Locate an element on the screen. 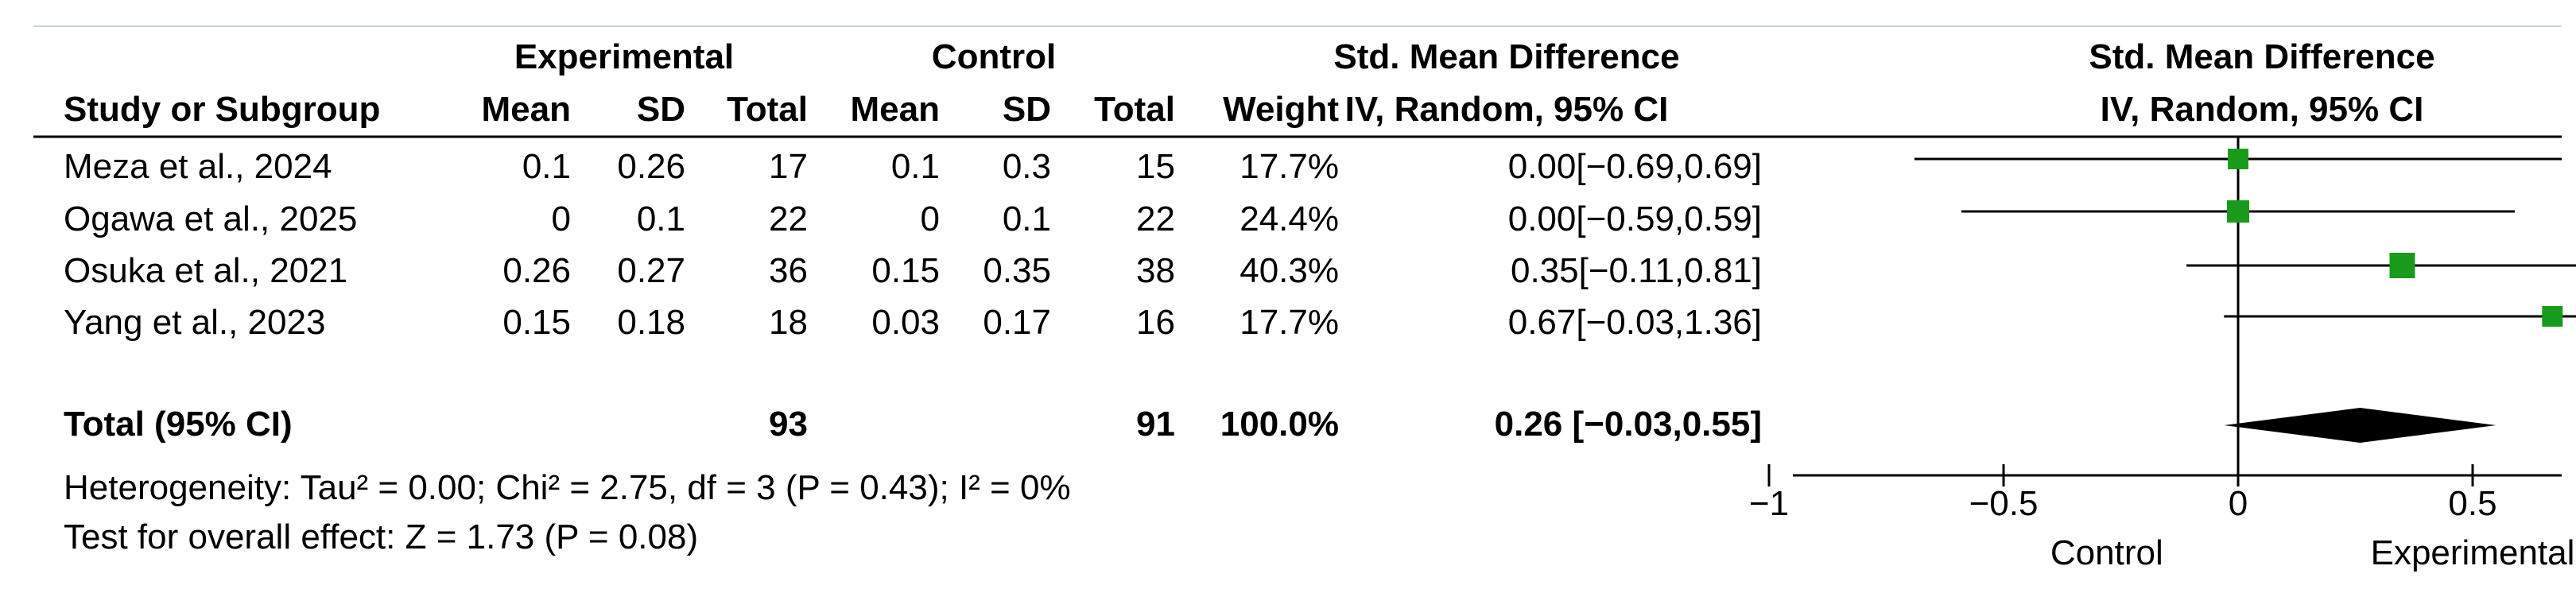  ctrl-total: 15 is located at coordinates (1156, 166).